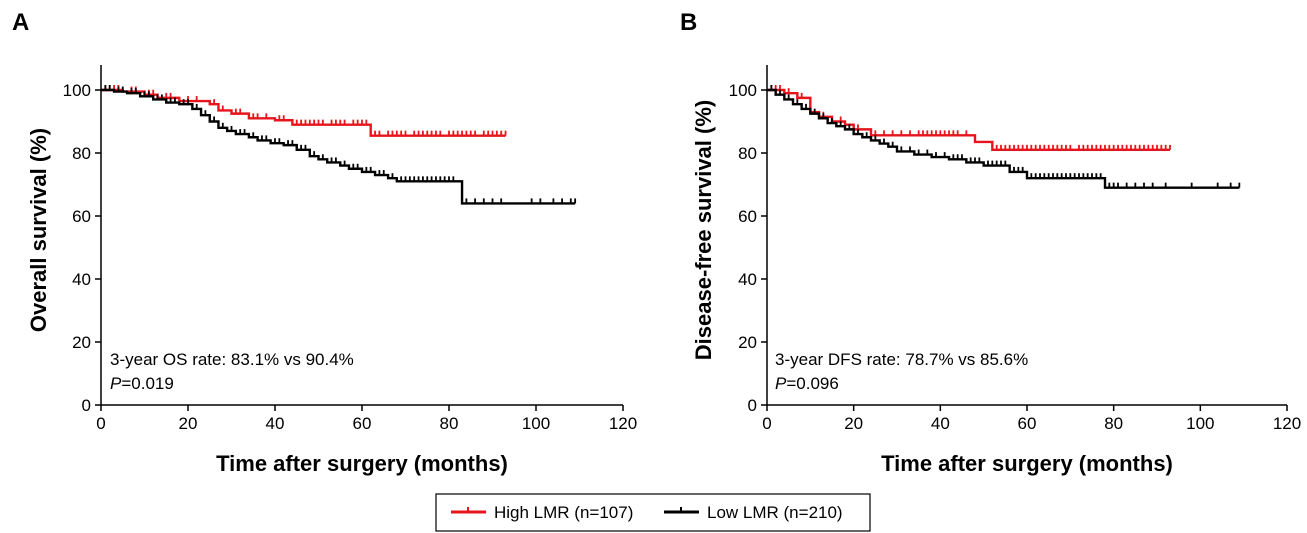 Image resolution: width=1307 pixels, height=533 pixels. Describe the element at coordinates (747, 342) in the screenshot. I see `panel-b-y-tick-label: 20` at that location.